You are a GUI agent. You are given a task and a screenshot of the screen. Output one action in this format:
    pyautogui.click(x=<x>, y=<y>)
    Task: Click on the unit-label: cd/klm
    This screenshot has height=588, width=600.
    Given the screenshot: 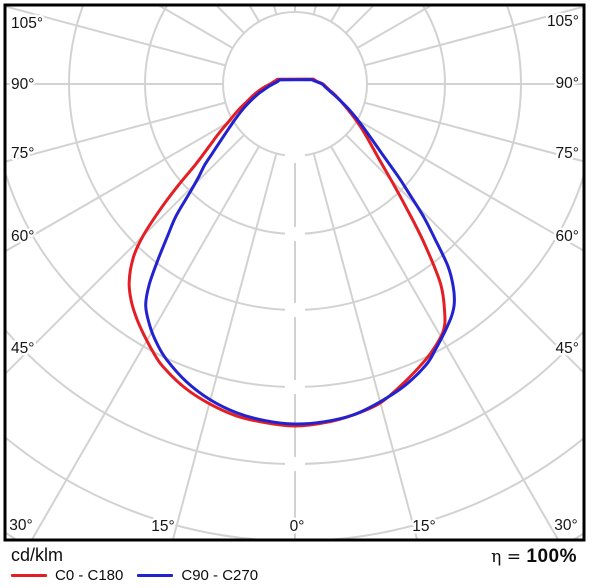 What is the action you would take?
    pyautogui.click(x=37, y=555)
    